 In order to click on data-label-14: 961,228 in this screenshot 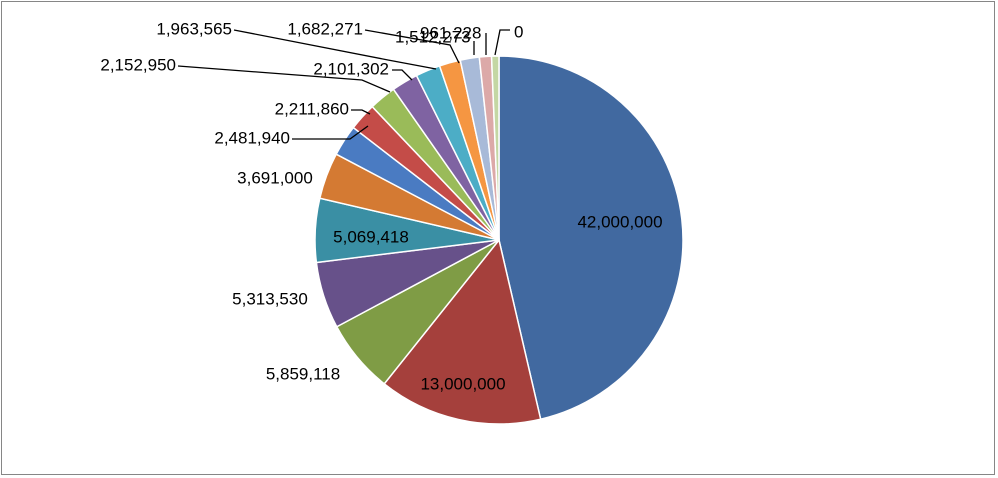, I will do `click(450, 32)`.